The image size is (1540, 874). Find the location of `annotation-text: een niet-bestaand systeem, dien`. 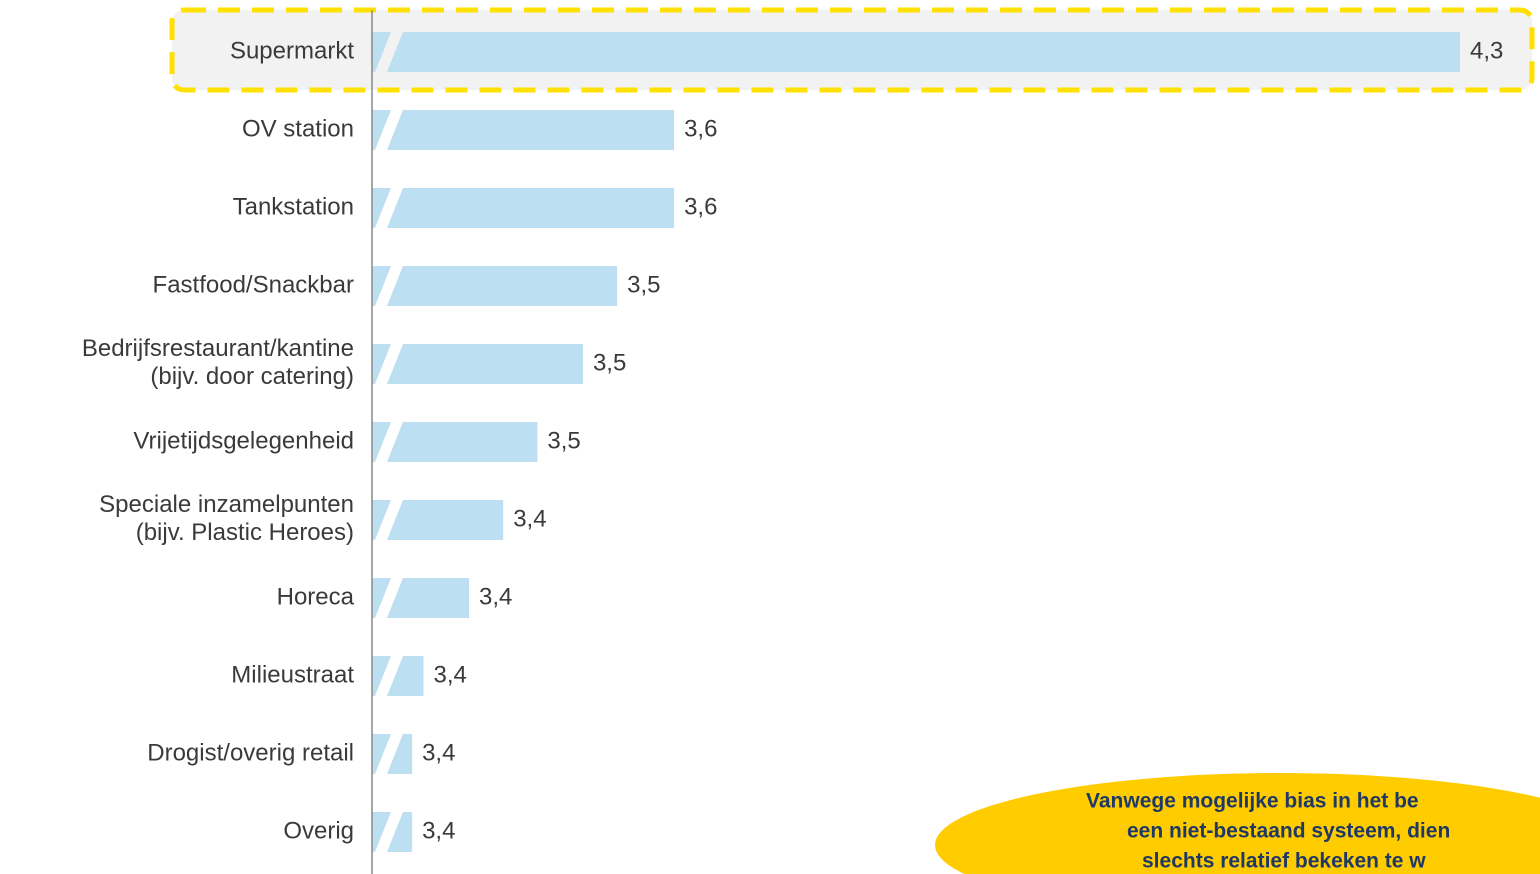

annotation-text: een niet-bestaand systeem, dien is located at coordinates (1288, 831).